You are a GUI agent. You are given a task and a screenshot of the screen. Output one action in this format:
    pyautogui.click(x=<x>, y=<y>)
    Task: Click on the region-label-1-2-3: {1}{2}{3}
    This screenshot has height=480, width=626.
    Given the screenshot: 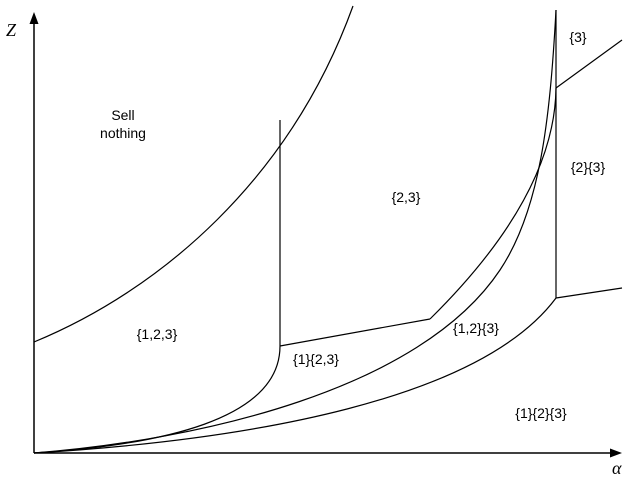 What is the action you would take?
    pyautogui.click(x=541, y=413)
    